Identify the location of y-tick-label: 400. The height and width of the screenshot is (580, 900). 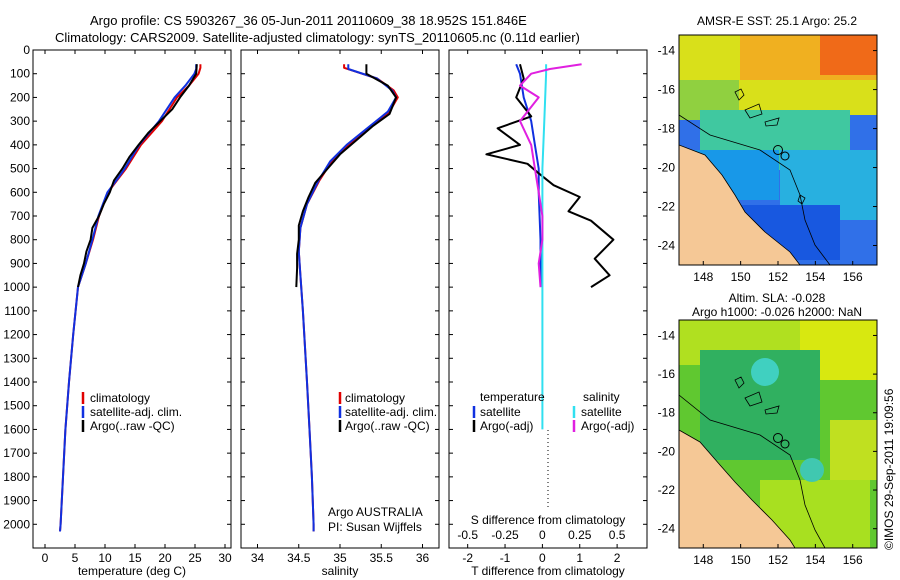
(20, 145).